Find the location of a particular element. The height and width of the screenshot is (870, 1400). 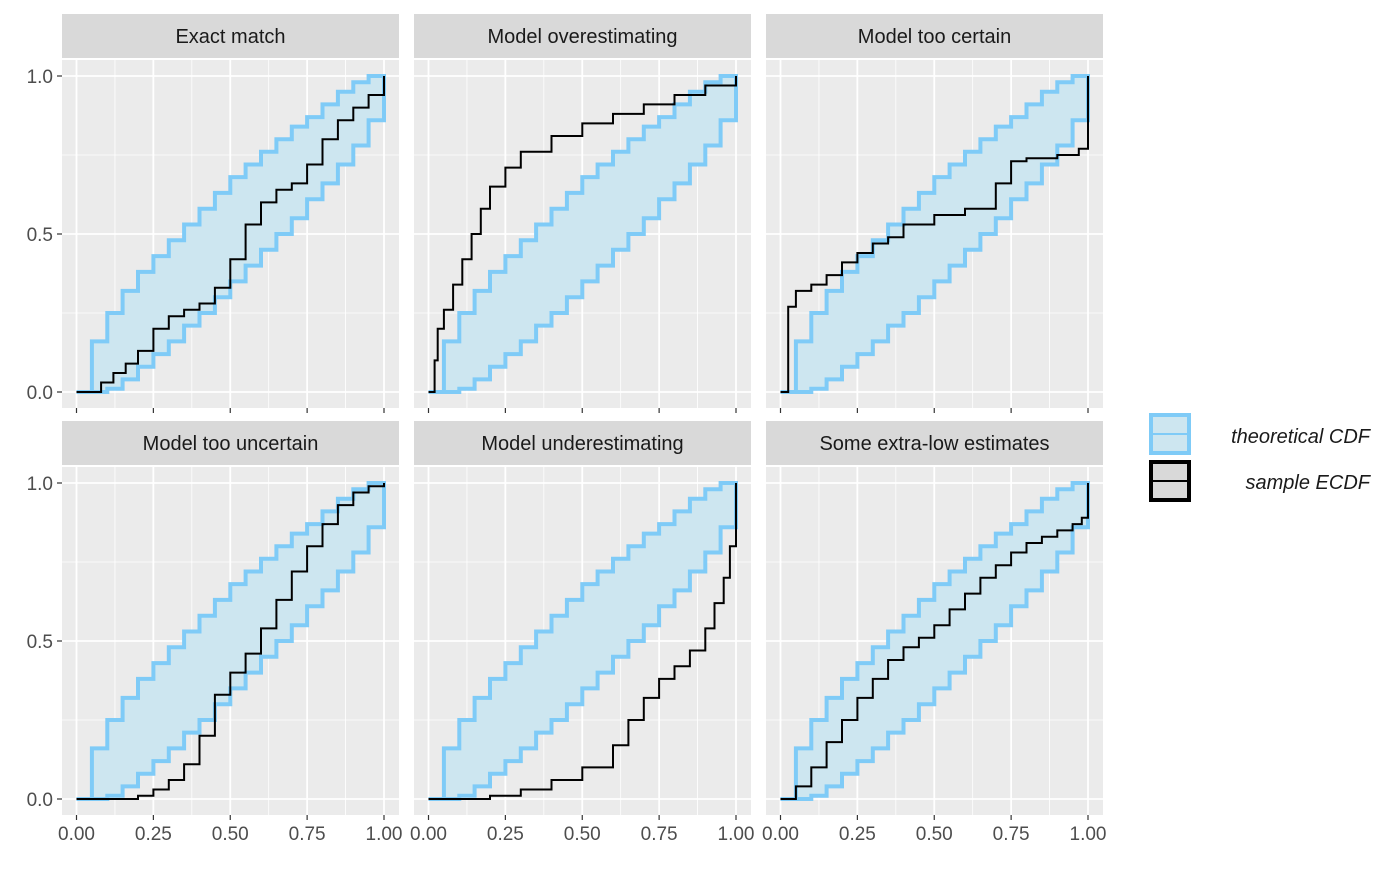

facet-title: Exact match is located at coordinates (230, 37).